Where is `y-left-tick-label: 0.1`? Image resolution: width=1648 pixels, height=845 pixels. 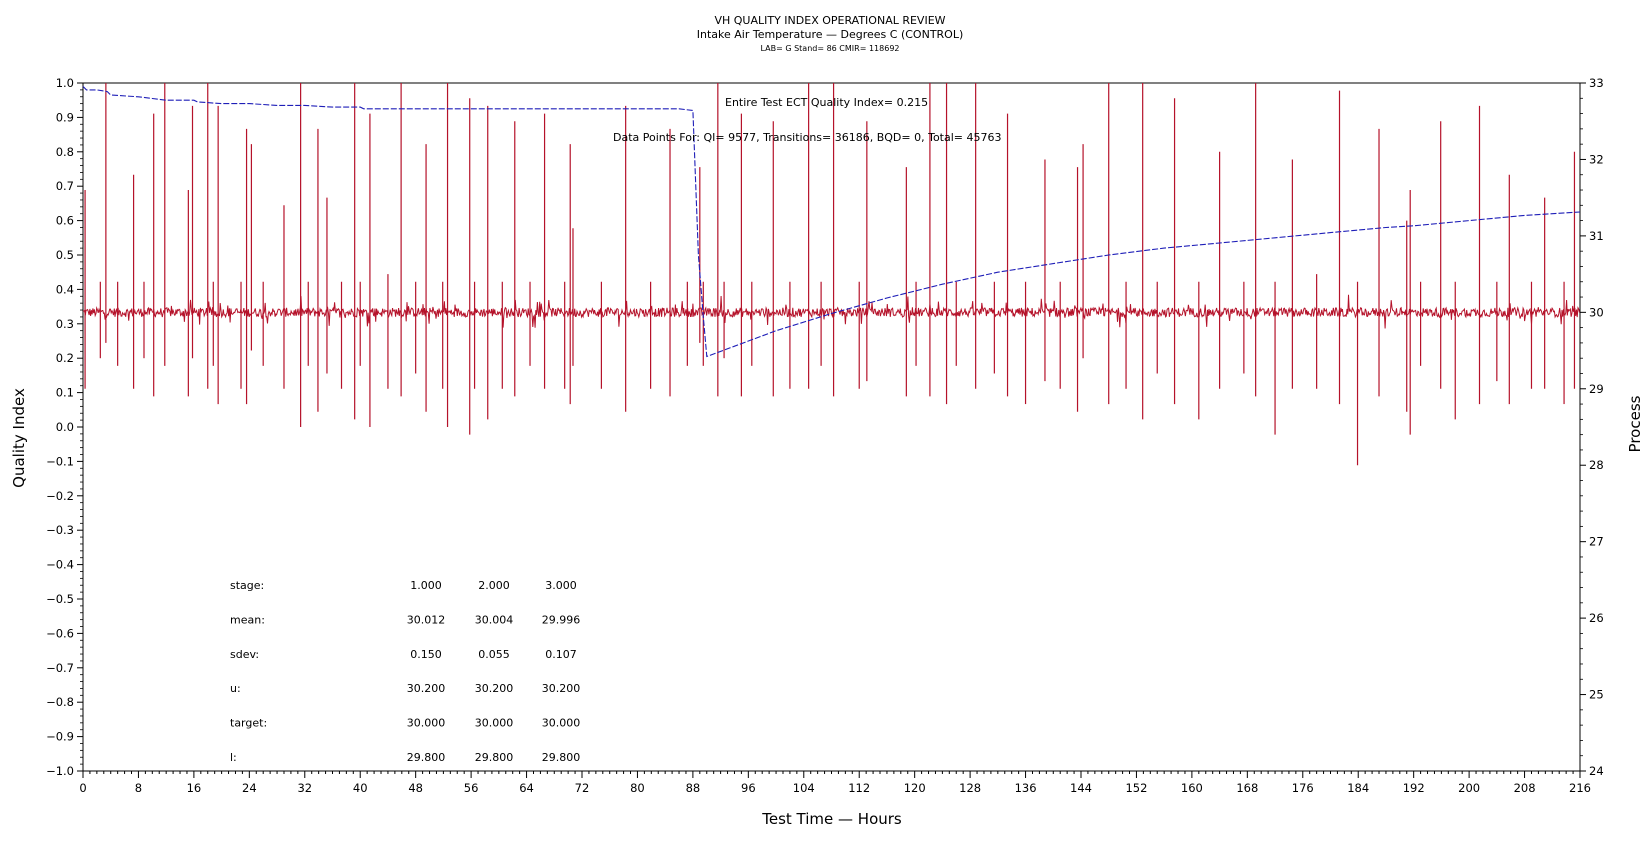
y-left-tick-label: 0.1 is located at coordinates (65, 393).